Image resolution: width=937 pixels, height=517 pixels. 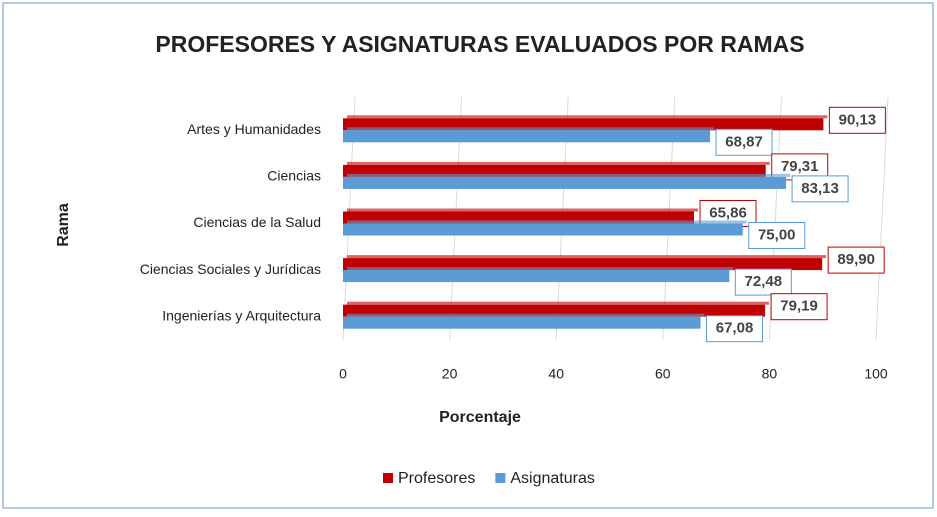 What do you see at coordinates (882, 218) in the screenshot?
I see `grid-line` at bounding box center [882, 218].